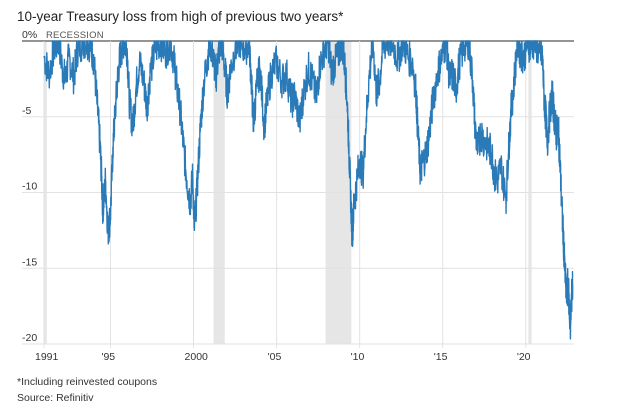 This screenshot has height=418, width=624. I want to click on source-note: Source: Refinitiv, so click(55, 398).